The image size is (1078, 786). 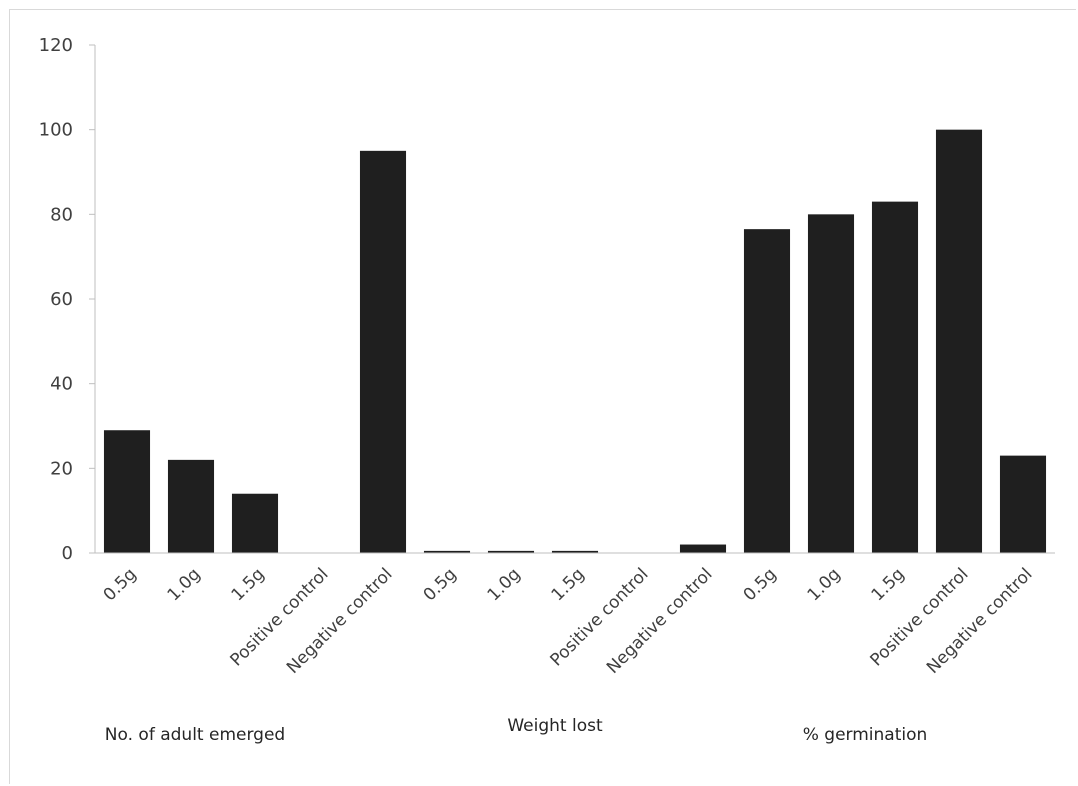 I want to click on y-tick-label: 60, so click(x=61, y=299).